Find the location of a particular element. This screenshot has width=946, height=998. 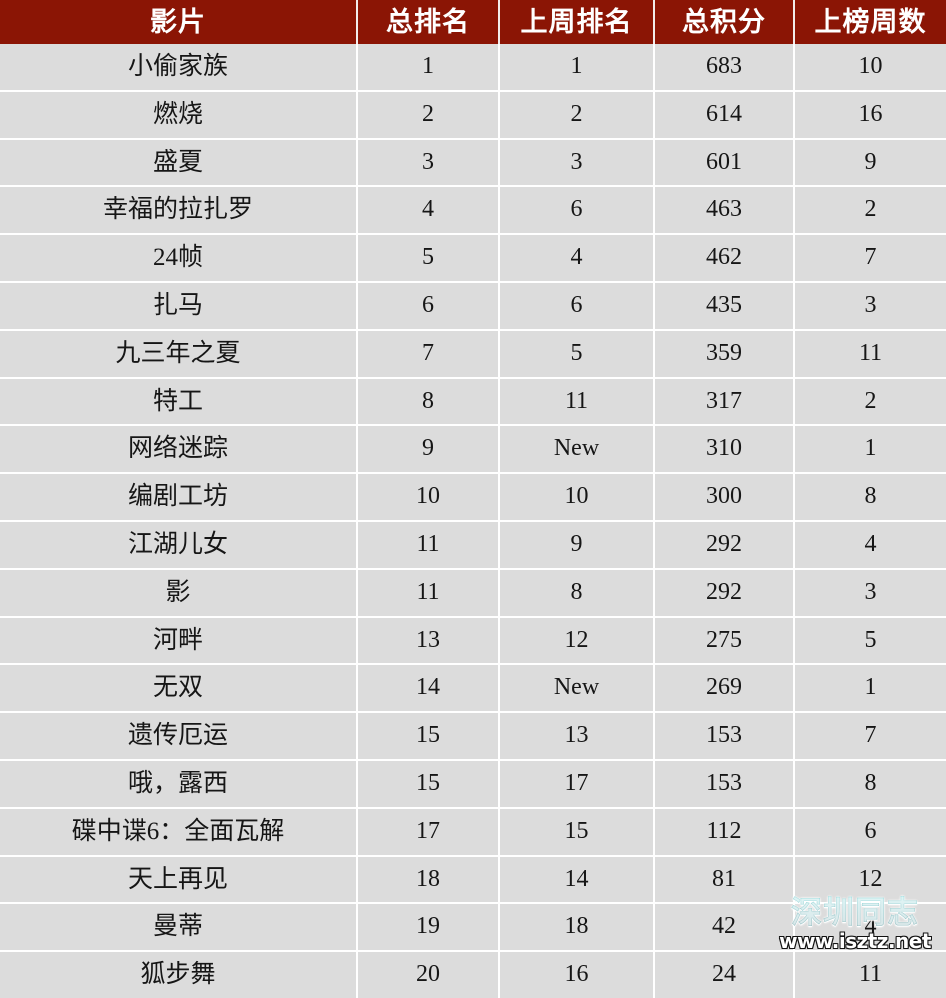

cell-weeks-on-chart: 3 is located at coordinates (870, 306).